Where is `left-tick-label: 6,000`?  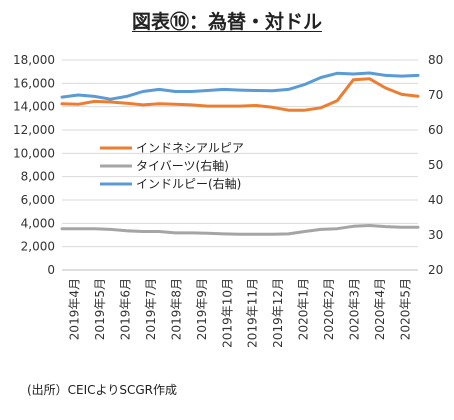 left-tick-label: 6,000 is located at coordinates (38, 200).